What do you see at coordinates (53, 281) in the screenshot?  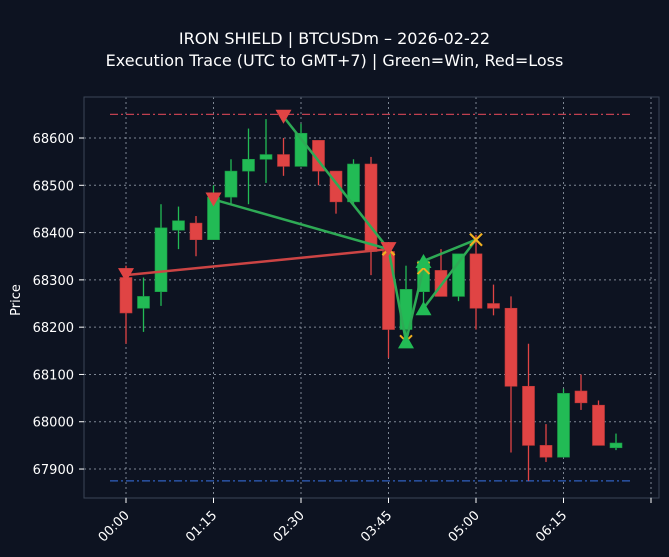 I see `y-tick-label: 68300` at bounding box center [53, 281].